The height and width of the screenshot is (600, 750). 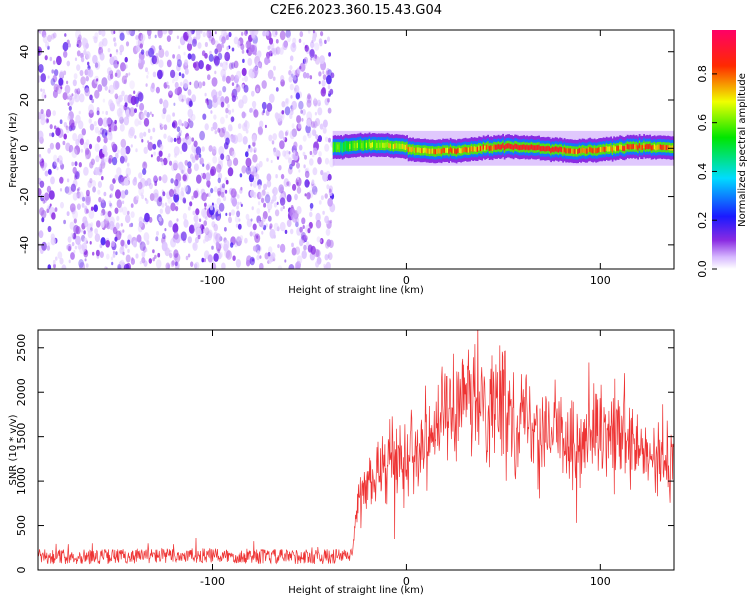 What do you see at coordinates (503, 148) in the screenshot?
I see `signal-band` at bounding box center [503, 148].